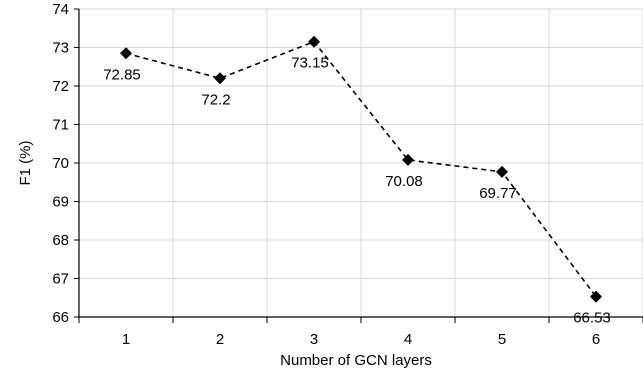 The image size is (643, 374). What do you see at coordinates (60, 163) in the screenshot?
I see `y-tick-label: 70` at bounding box center [60, 163].